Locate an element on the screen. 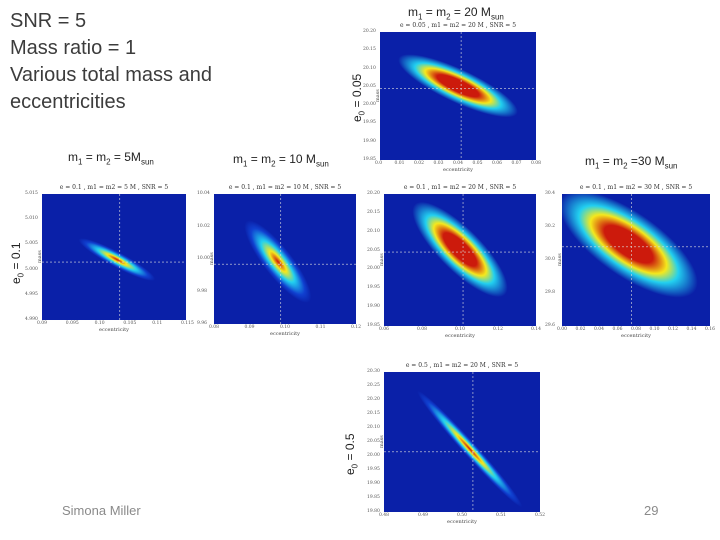 Image resolution: width=720 pixels, height=540 pixels. y-tick-label: 29.6 is located at coordinates (550, 325).